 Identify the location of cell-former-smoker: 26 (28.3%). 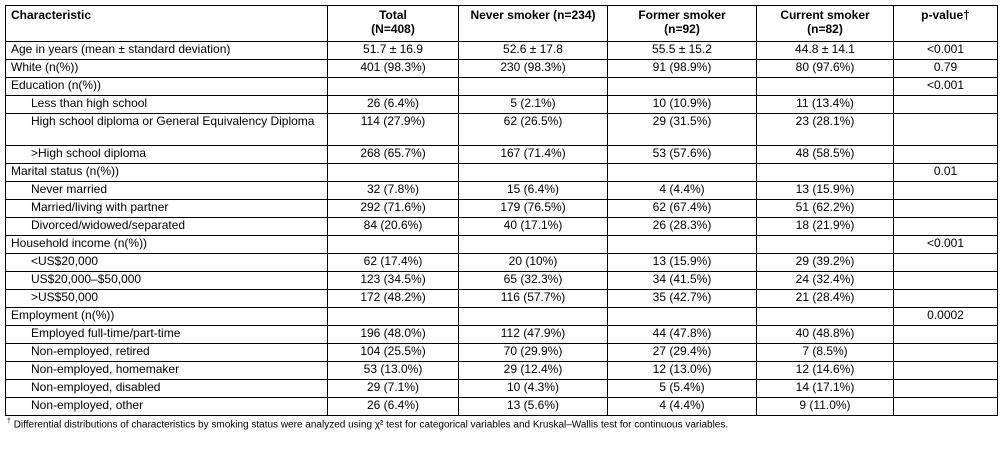
(682, 226).